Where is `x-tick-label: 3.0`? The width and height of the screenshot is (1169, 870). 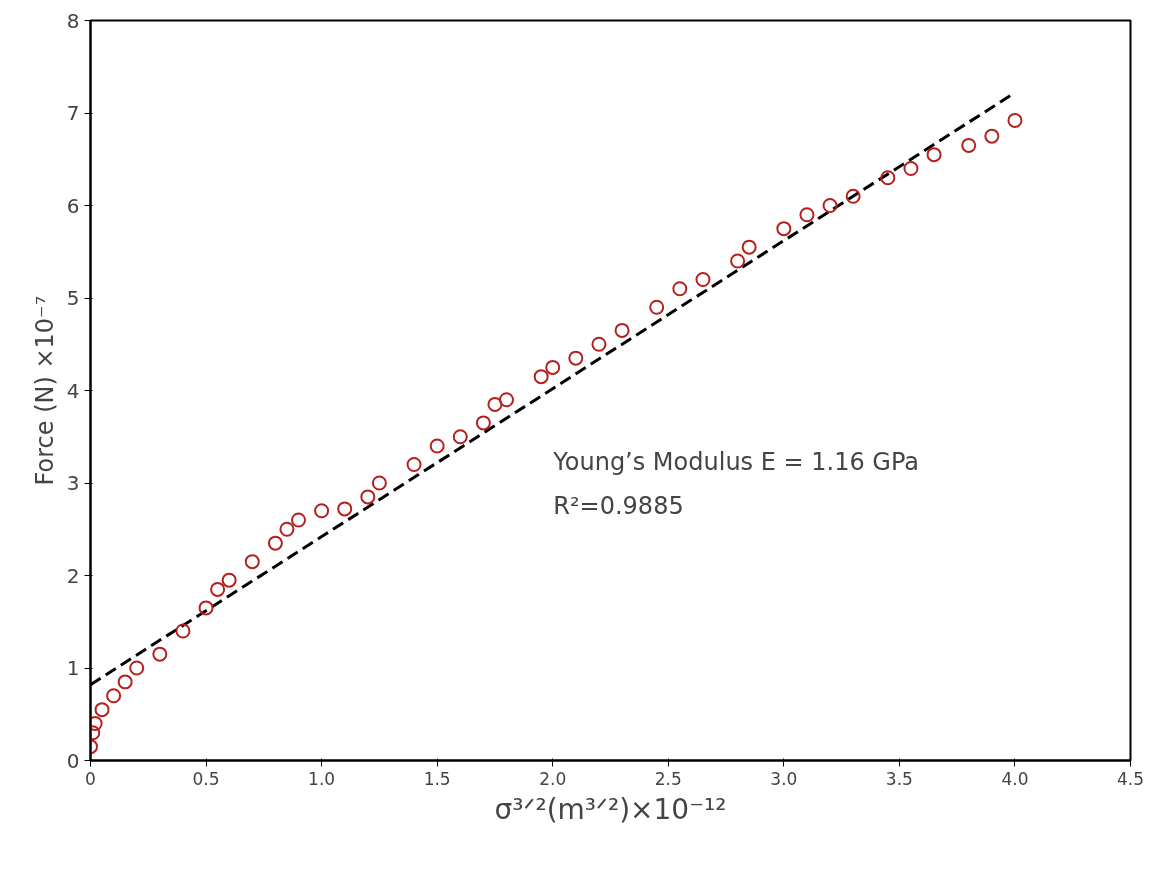 x-tick-label: 3.0 is located at coordinates (784, 778).